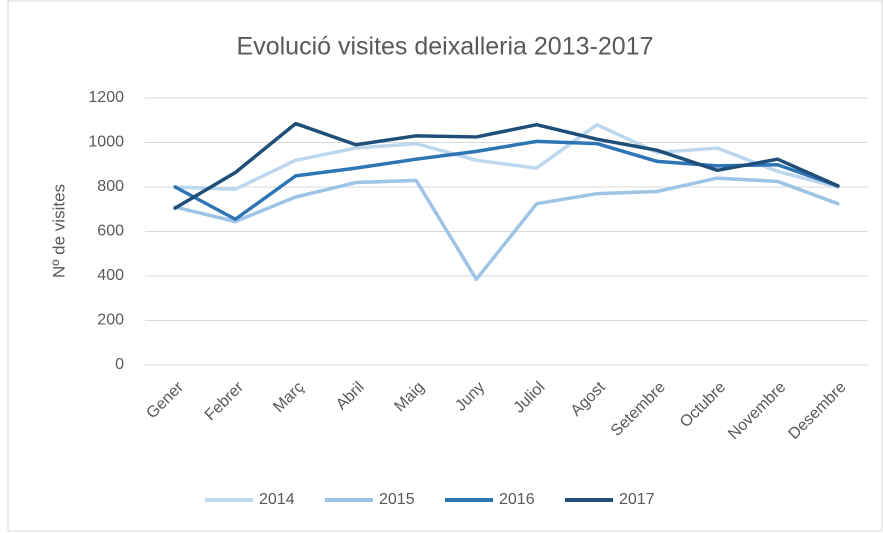  Describe the element at coordinates (277, 499) in the screenshot. I see `legend-label: 2014` at that location.